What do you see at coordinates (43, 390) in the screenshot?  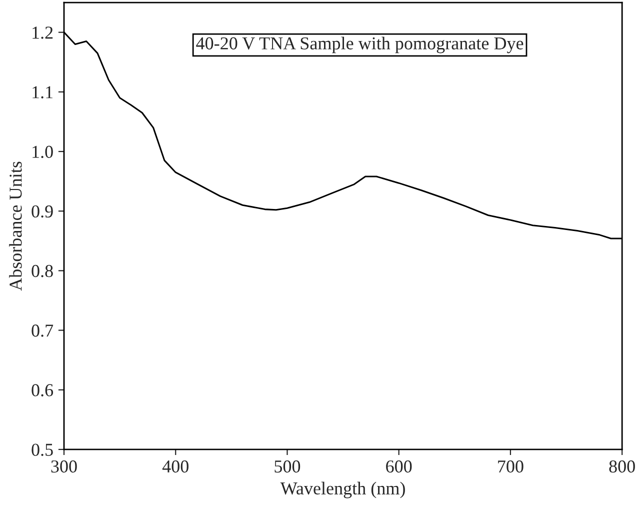 I see `y-tick-label: 0.6` at bounding box center [43, 390].